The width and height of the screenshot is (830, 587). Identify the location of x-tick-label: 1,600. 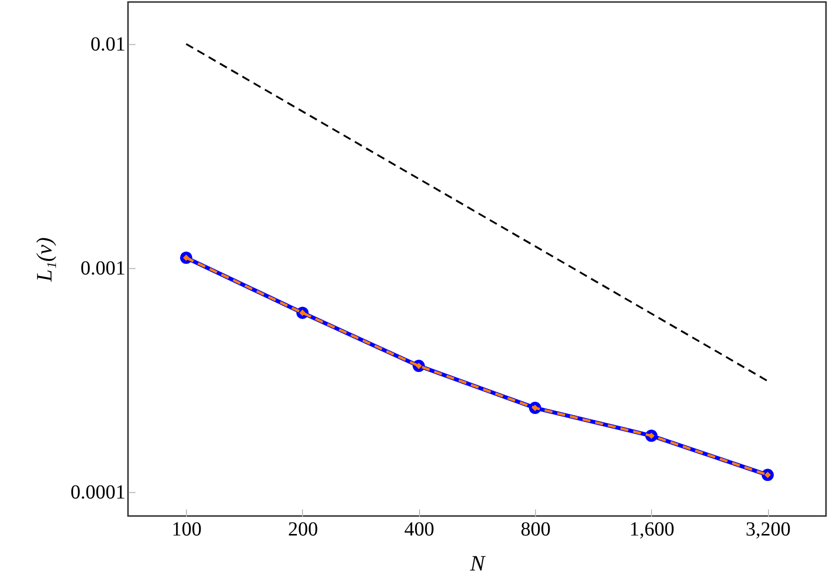
(651, 529).